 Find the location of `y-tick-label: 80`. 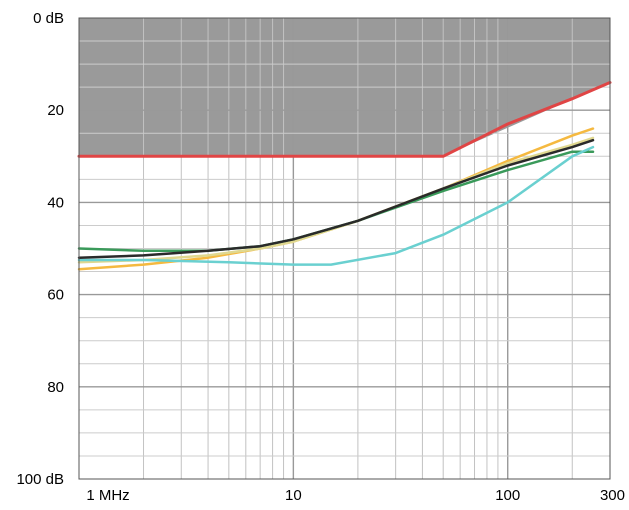

y-tick-label: 80 is located at coordinates (55, 387).